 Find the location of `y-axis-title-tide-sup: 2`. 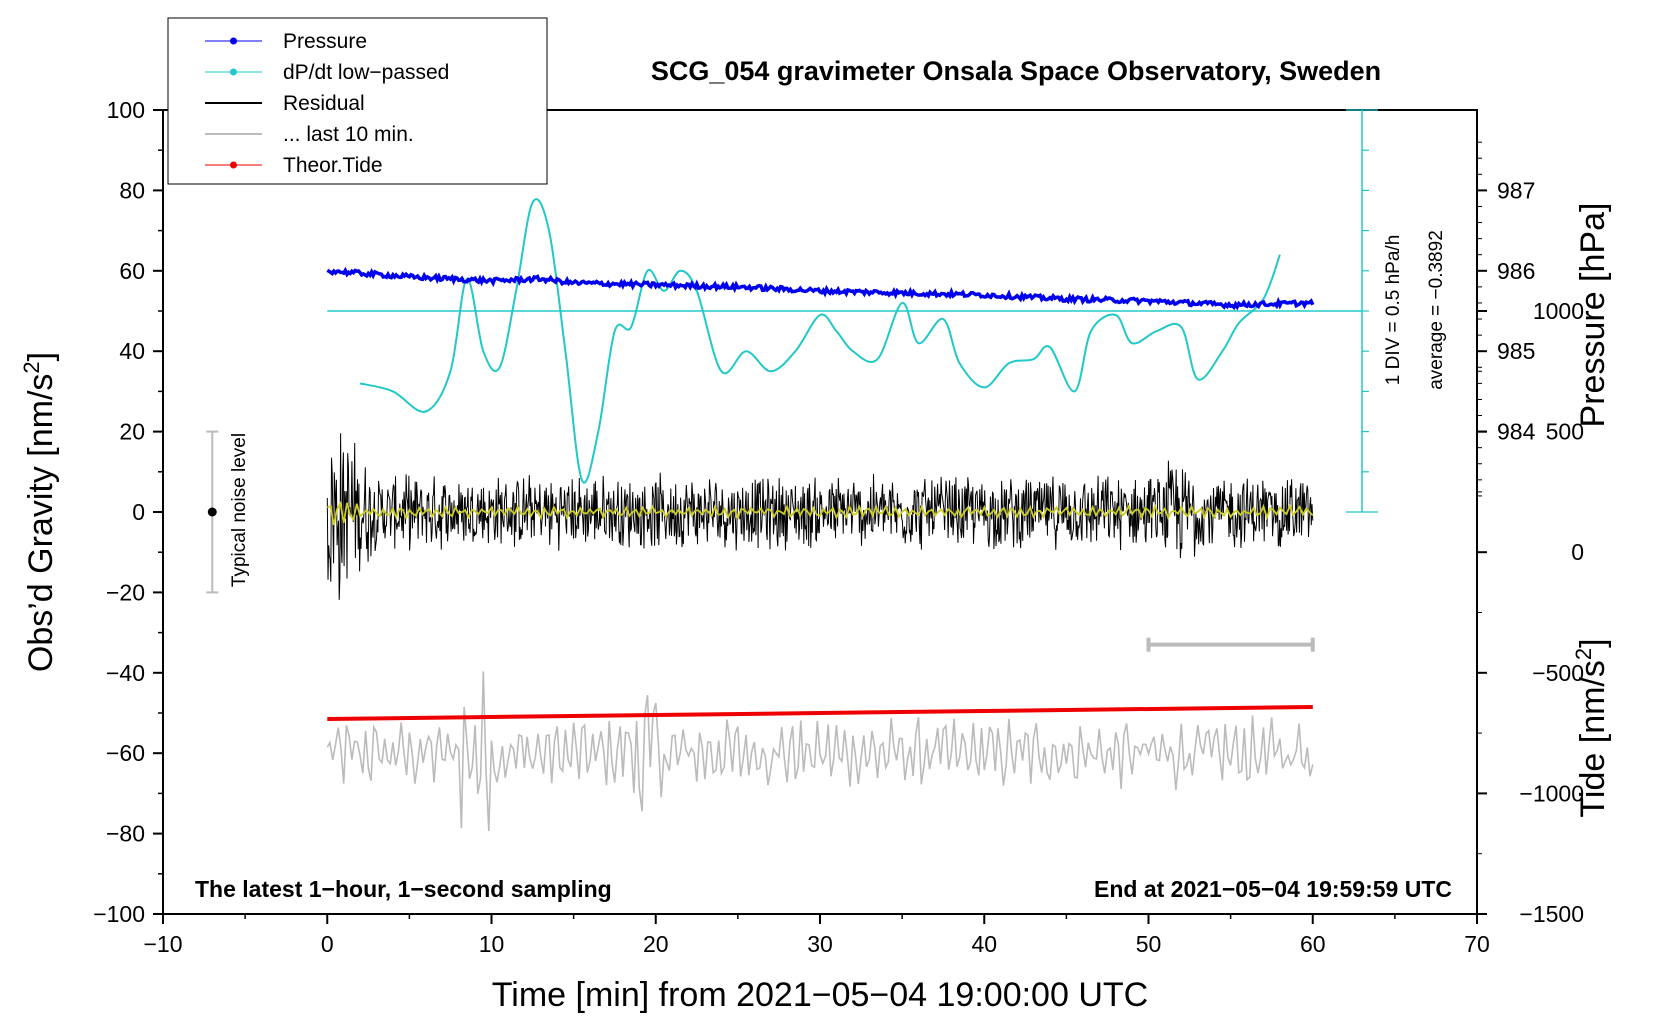

y-axis-title-tide-sup: 2 is located at coordinates (1583, 654).